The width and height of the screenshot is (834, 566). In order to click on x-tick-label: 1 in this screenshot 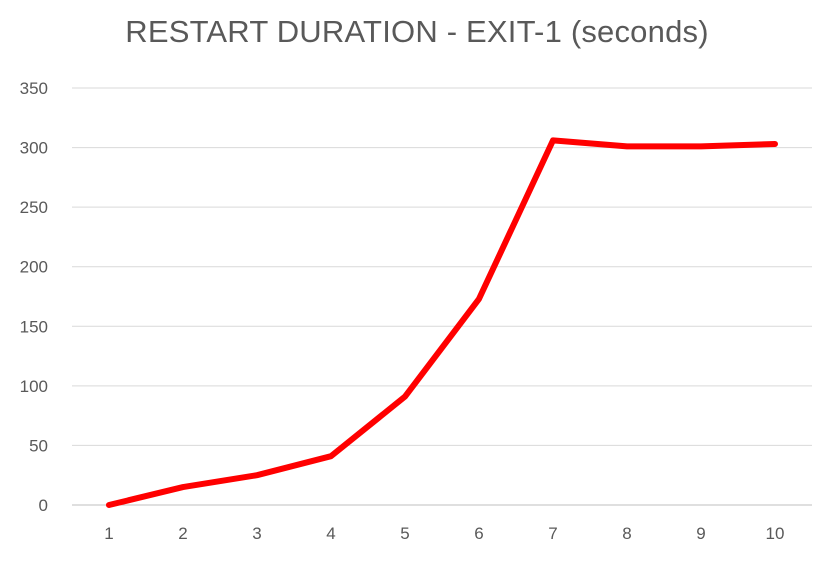, I will do `click(108, 533)`.